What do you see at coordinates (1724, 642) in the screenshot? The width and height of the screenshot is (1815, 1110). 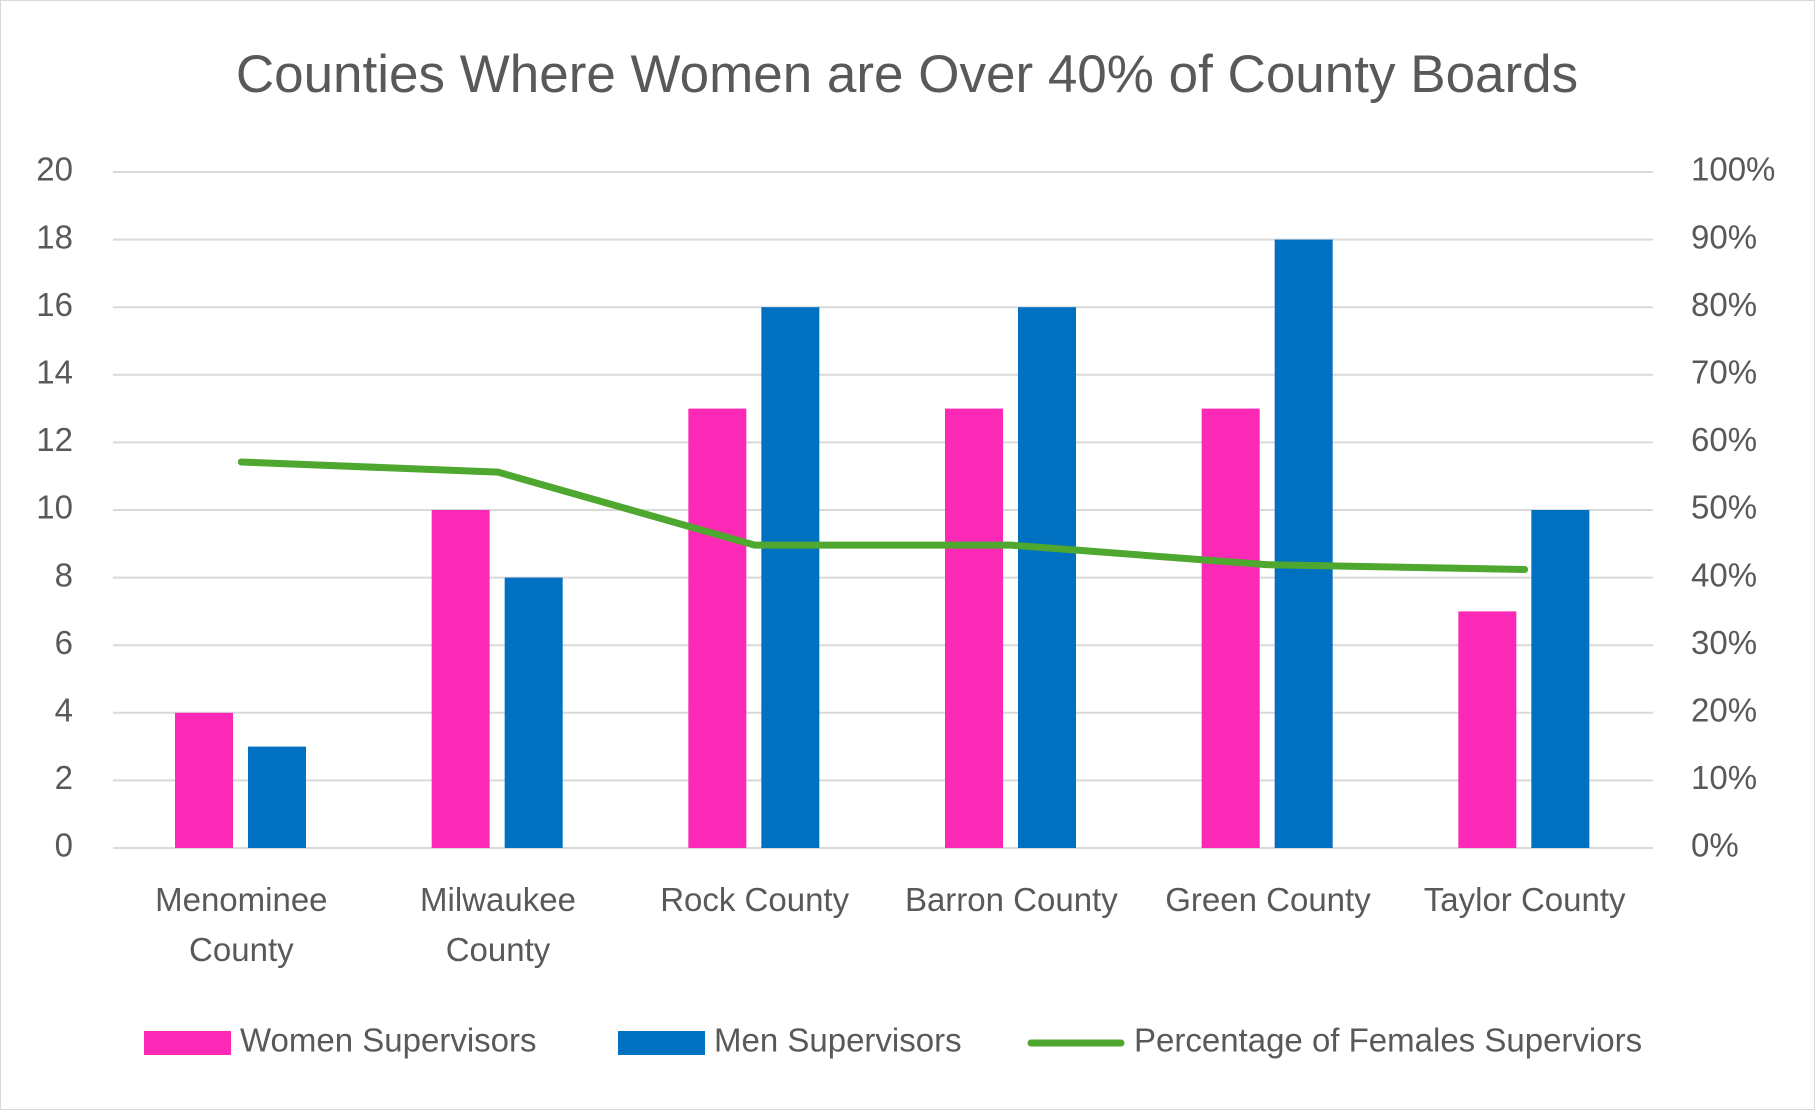 I see `y2-tick-label: 30%` at bounding box center [1724, 642].